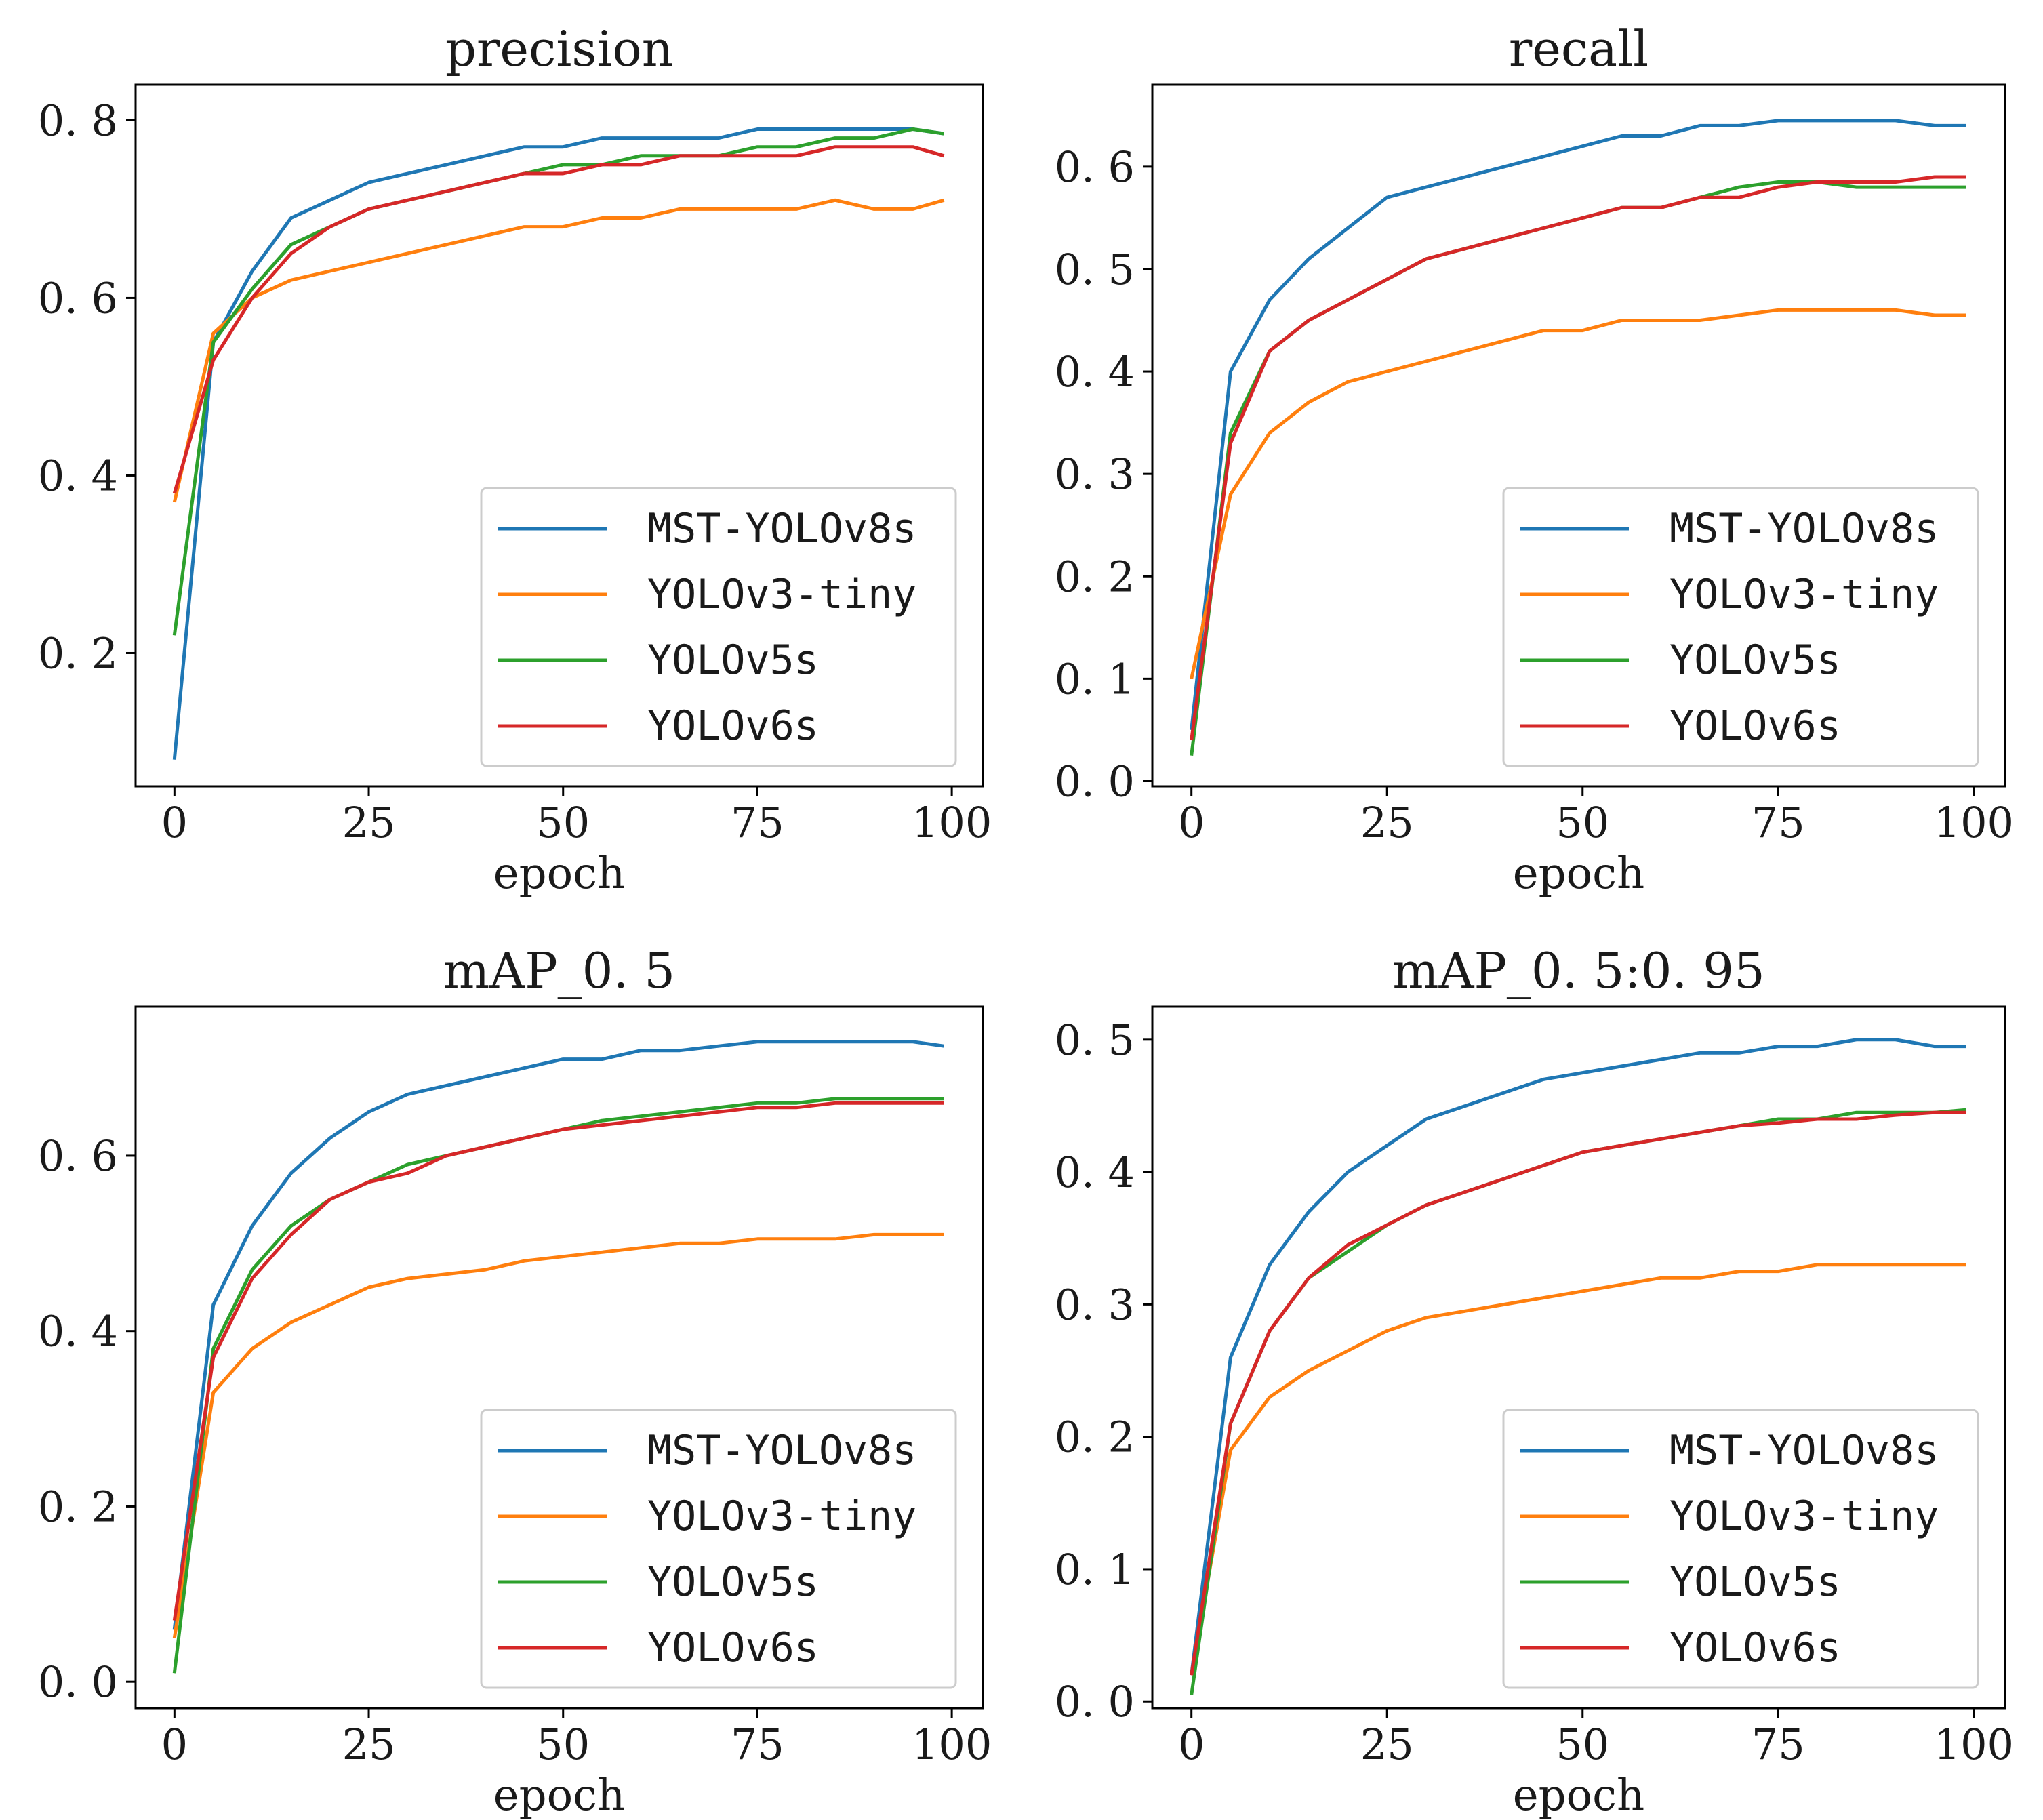 The image size is (2043, 1820). What do you see at coordinates (1578, 1795) in the screenshot?
I see `map-0-5-0-95-x-axis-label: epoch` at bounding box center [1578, 1795].